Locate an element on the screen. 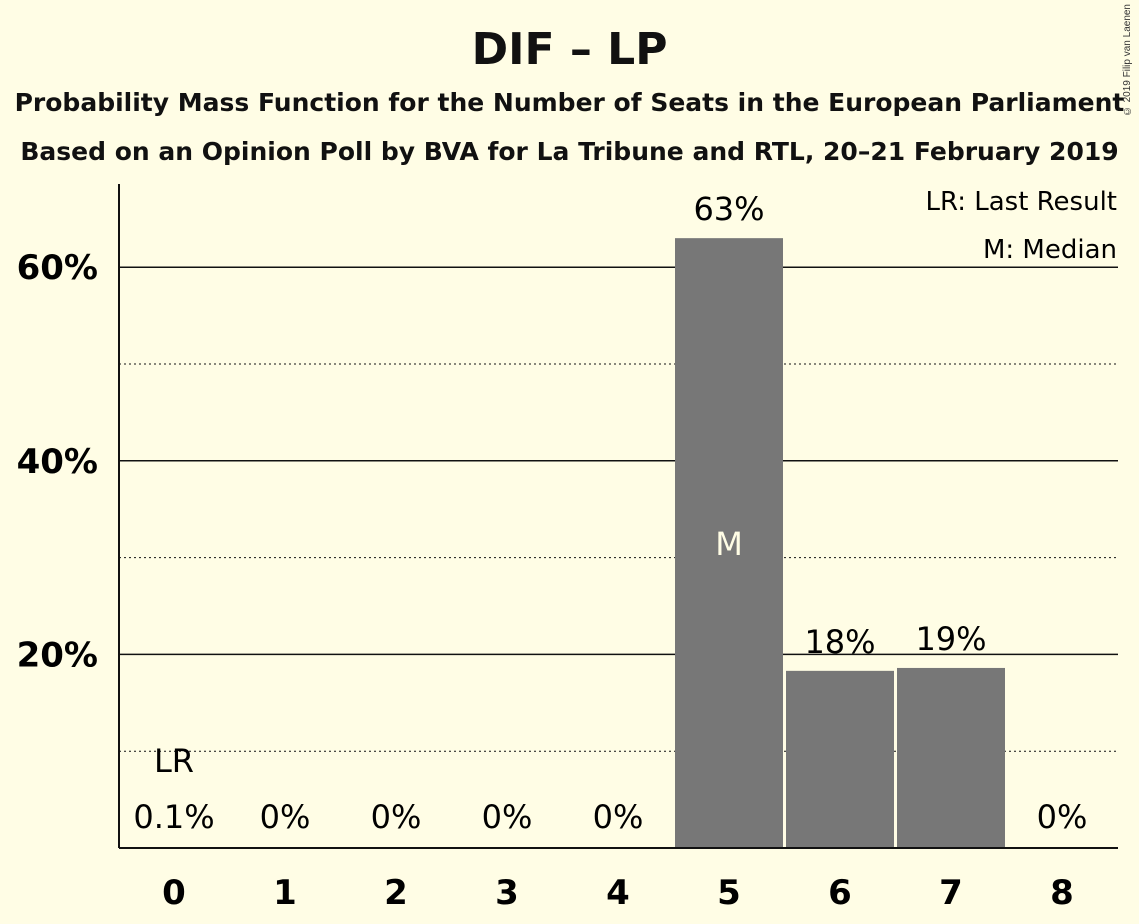 Image resolution: width=1139 pixels, height=924 pixels. median-marker: M is located at coordinates (729, 544).